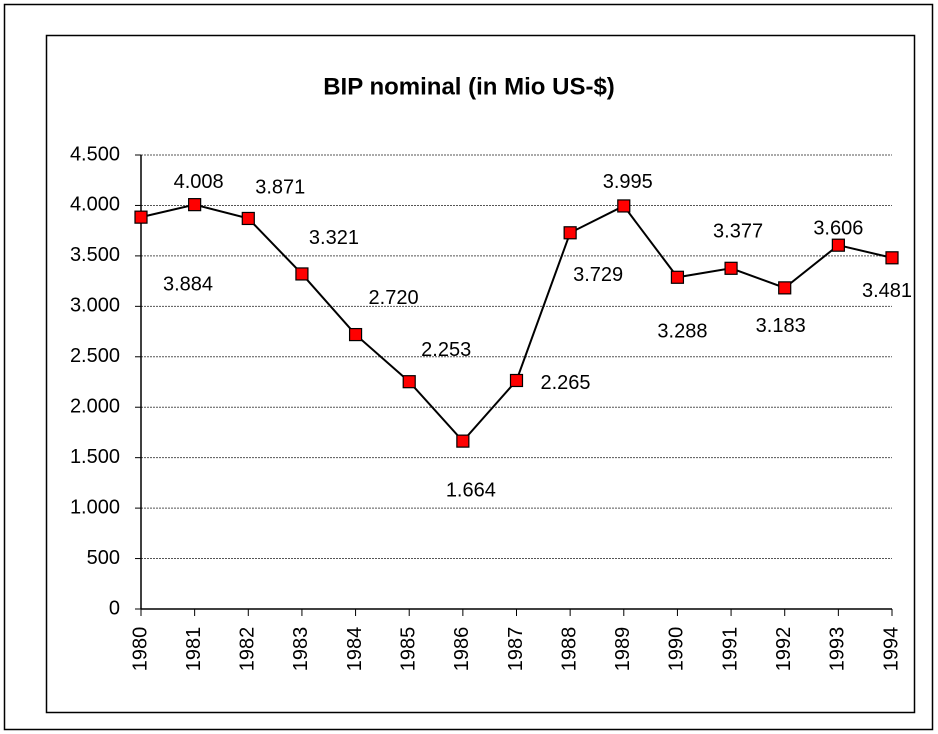 The height and width of the screenshot is (734, 938). What do you see at coordinates (565, 383) in the screenshot?
I see `data-label: 2.265` at bounding box center [565, 383].